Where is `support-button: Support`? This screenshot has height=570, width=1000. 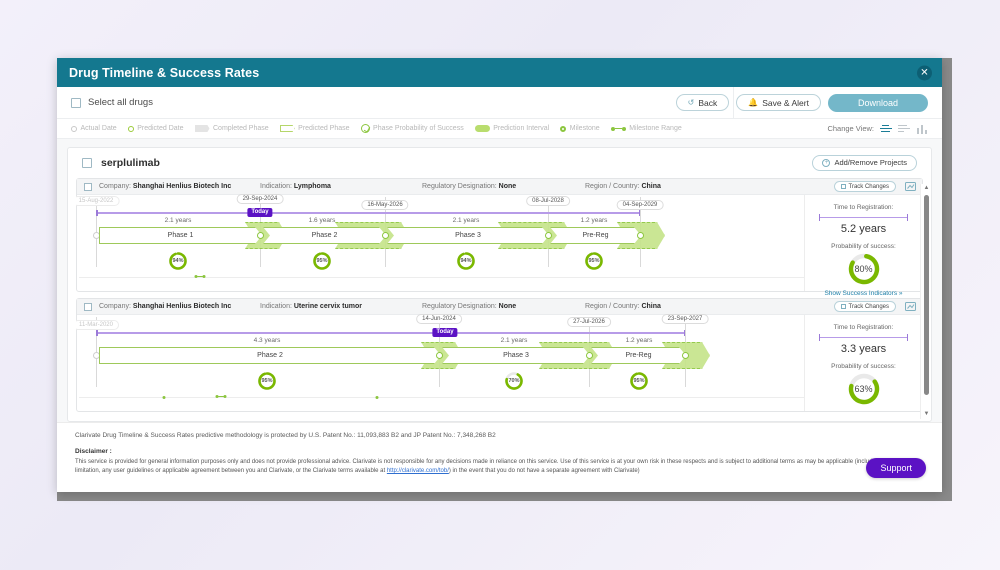 support-button: Support is located at coordinates (896, 468).